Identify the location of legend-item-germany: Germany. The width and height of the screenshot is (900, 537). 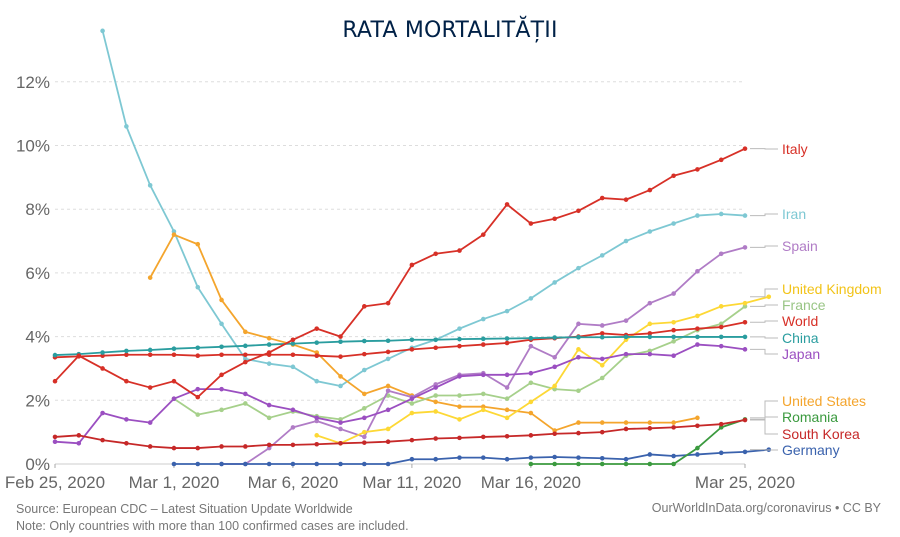
(795, 450).